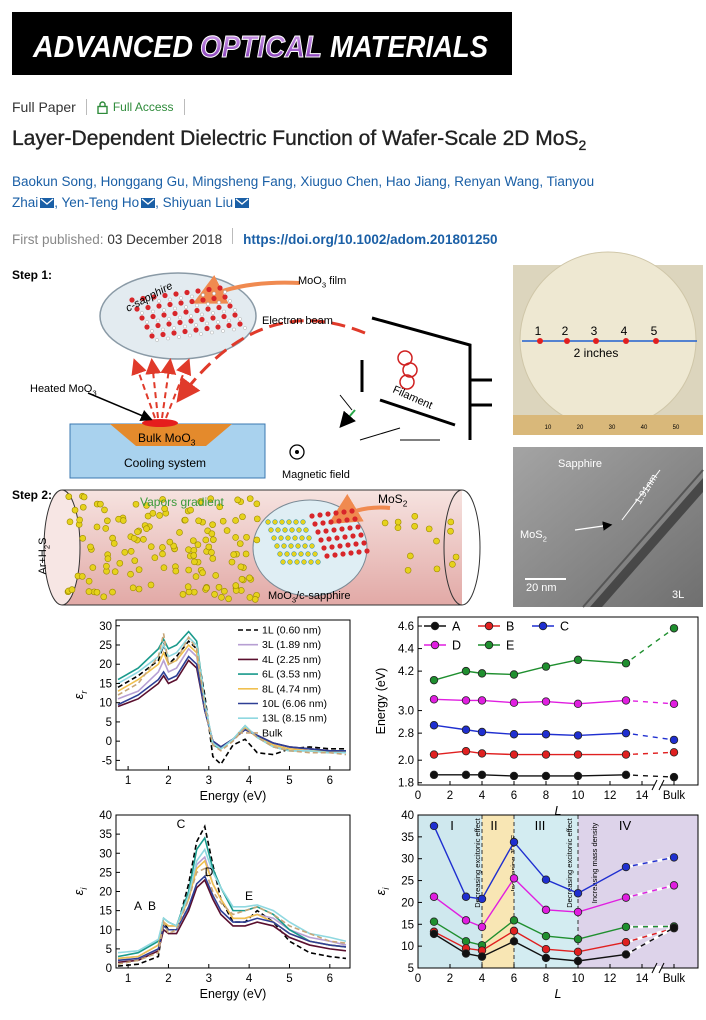  What do you see at coordinates (198, 202) in the screenshot?
I see `author-name: Shiyuan Liu` at bounding box center [198, 202].